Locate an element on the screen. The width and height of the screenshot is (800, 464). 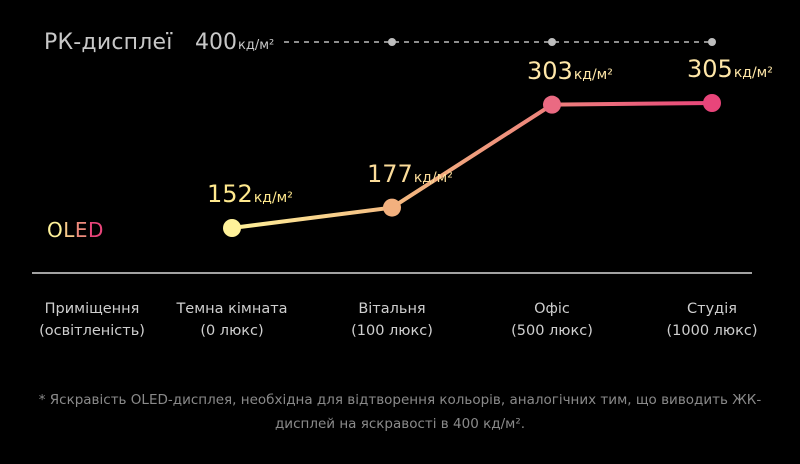
oled-series-label: OLED is located at coordinates (75, 230).